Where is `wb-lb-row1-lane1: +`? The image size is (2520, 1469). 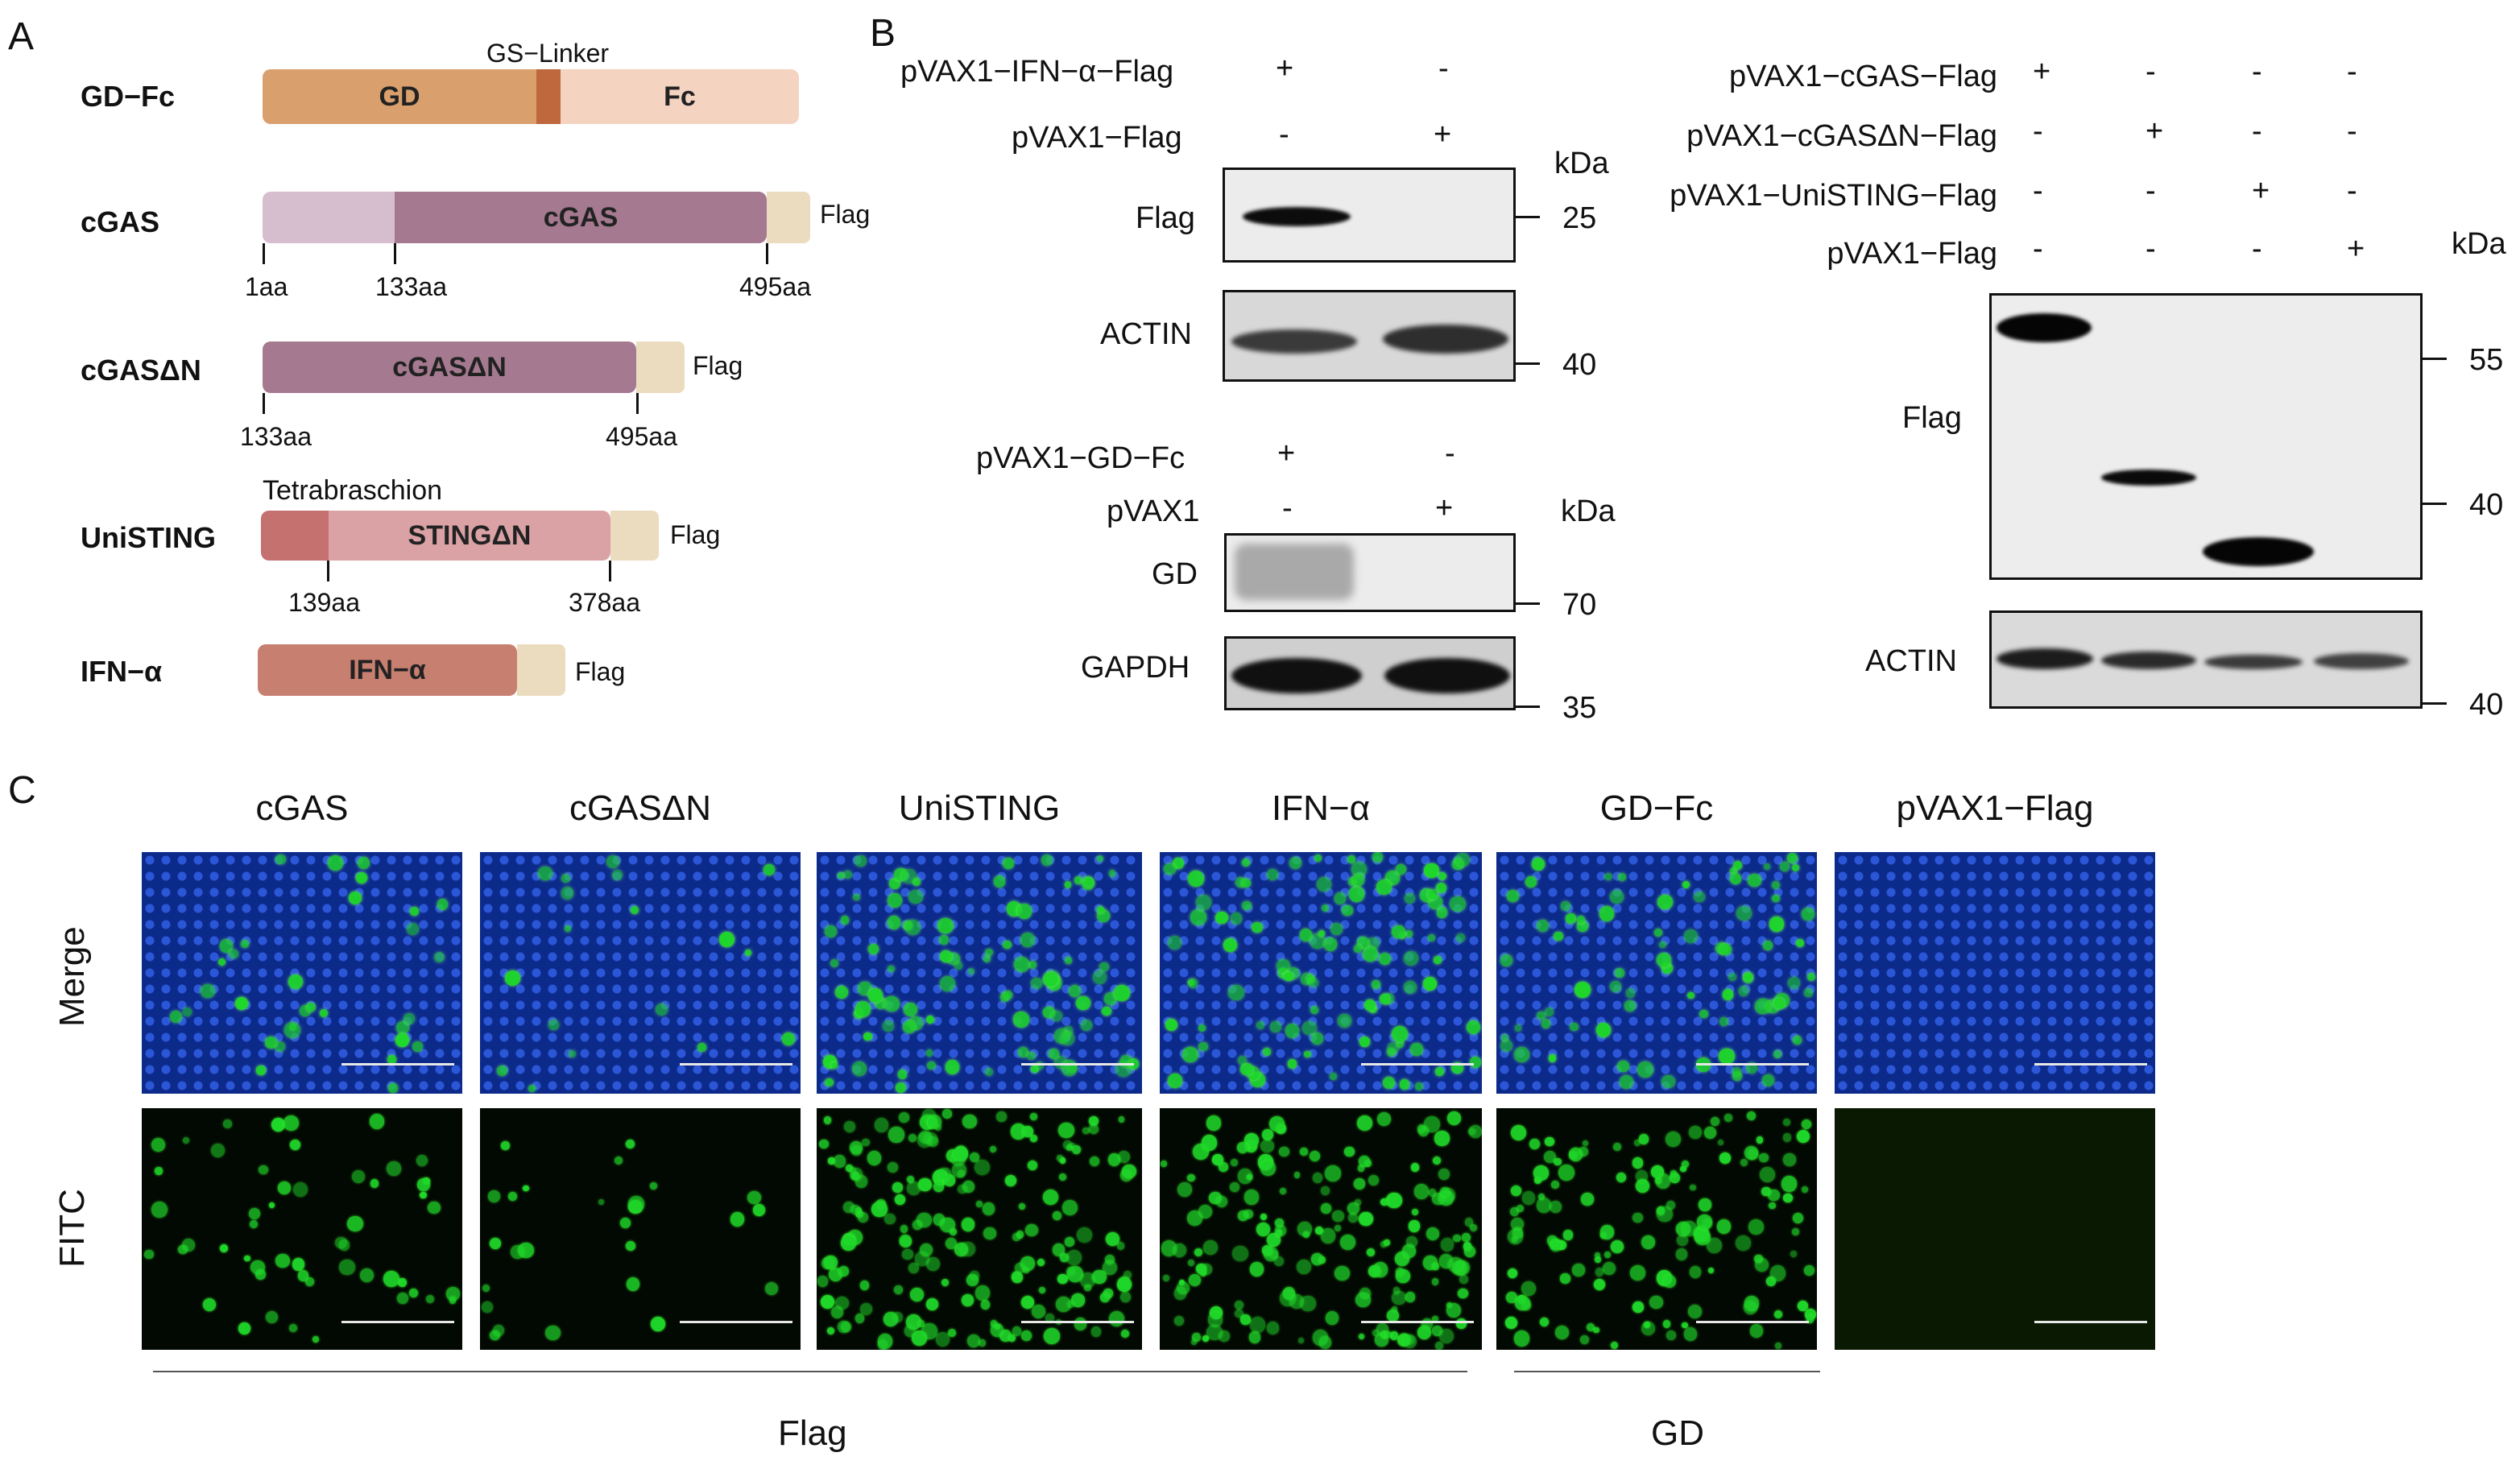
wb-lb-row1-lane1: + is located at coordinates (1286, 453).